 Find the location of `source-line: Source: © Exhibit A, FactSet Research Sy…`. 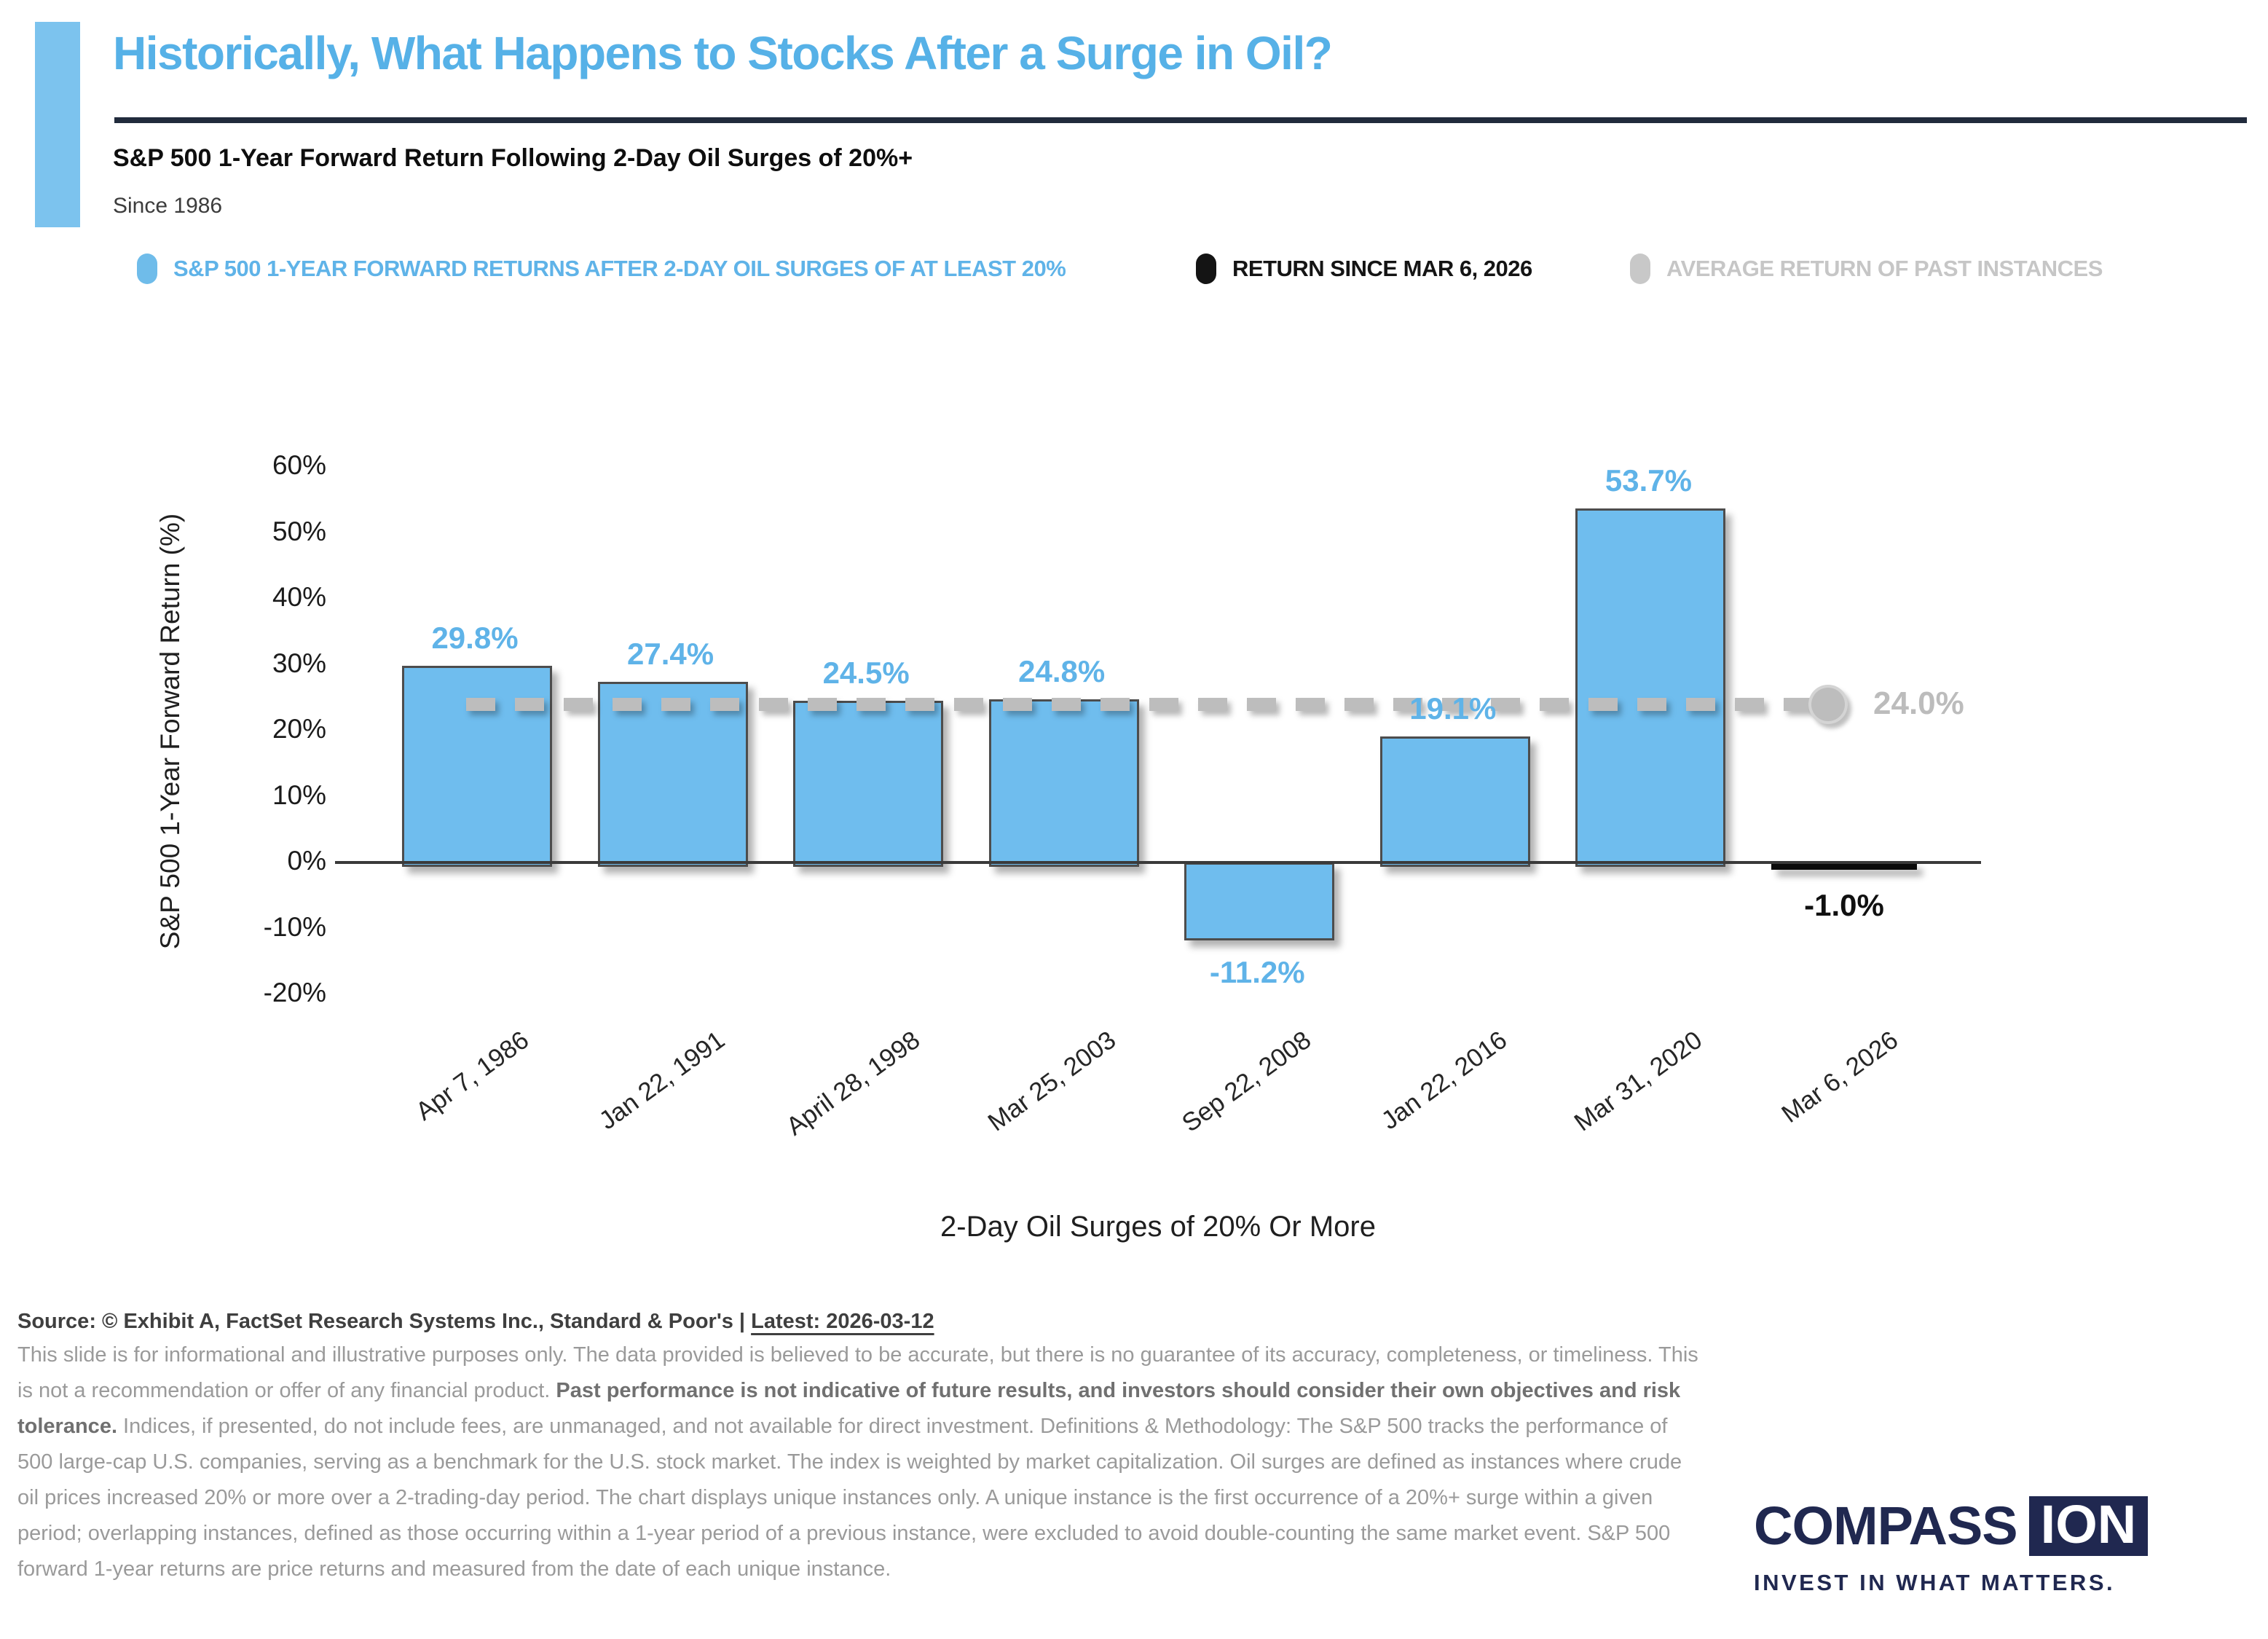

source-line: Source: © Exhibit A, FactSet Research Sy… is located at coordinates (475, 1322).